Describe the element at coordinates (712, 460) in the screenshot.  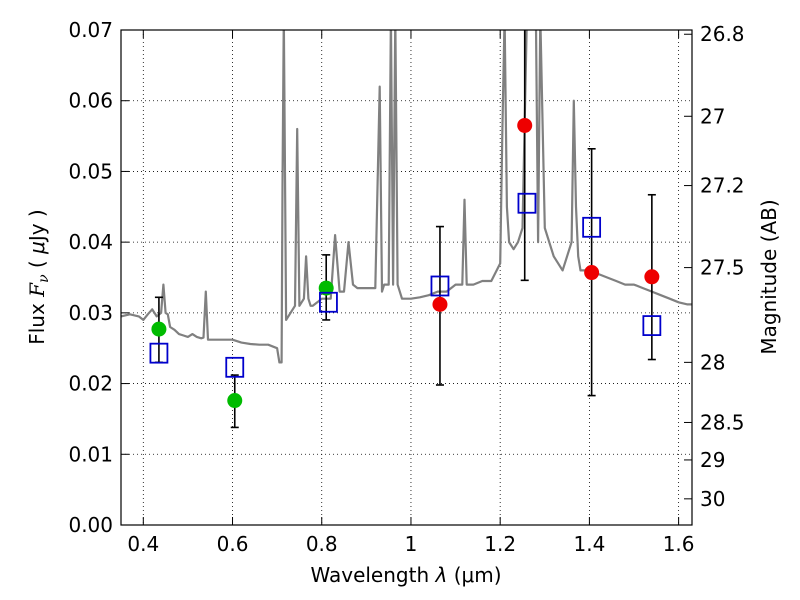
I see `y2-tick-label: 29` at that location.